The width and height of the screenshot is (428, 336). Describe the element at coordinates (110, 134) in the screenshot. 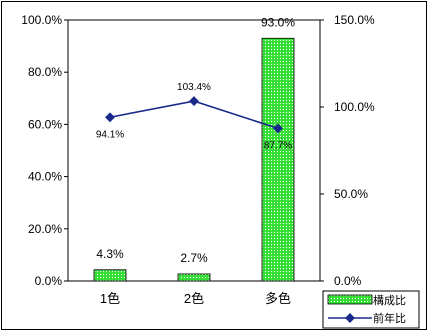

I see `line-data-label: 94.1%` at that location.